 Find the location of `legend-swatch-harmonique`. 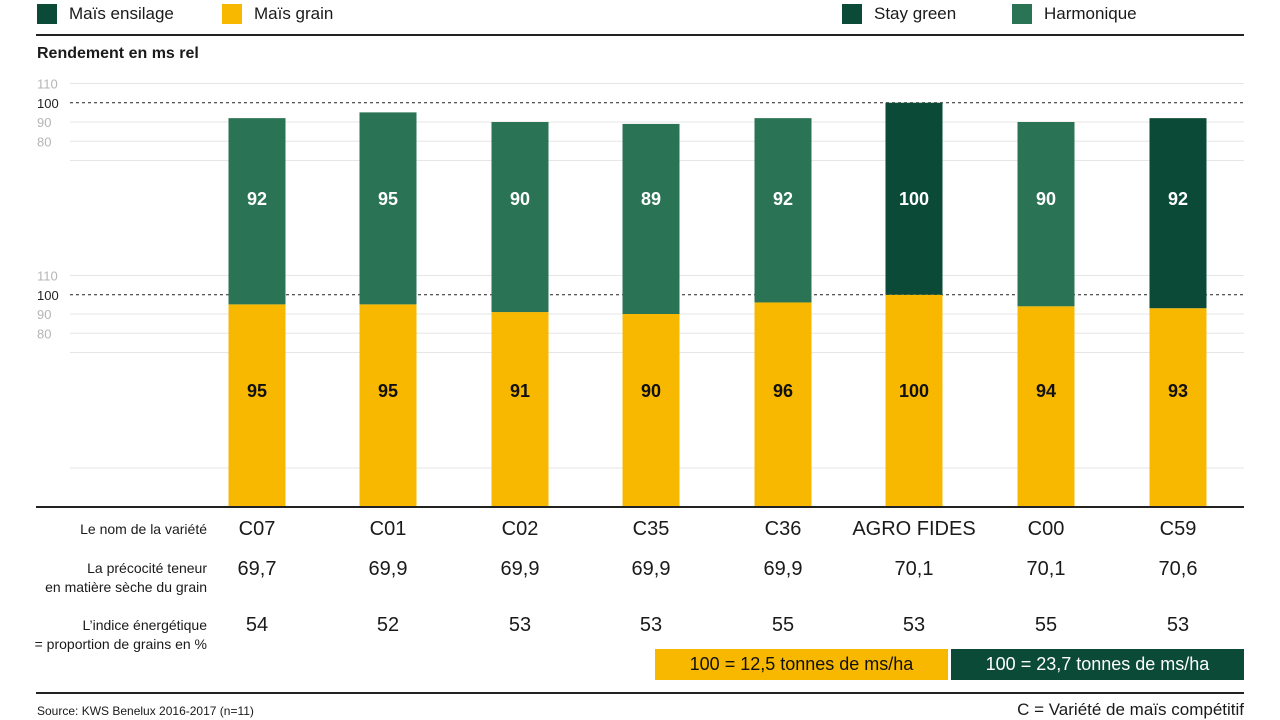

legend-swatch-harmonique is located at coordinates (1022, 14).